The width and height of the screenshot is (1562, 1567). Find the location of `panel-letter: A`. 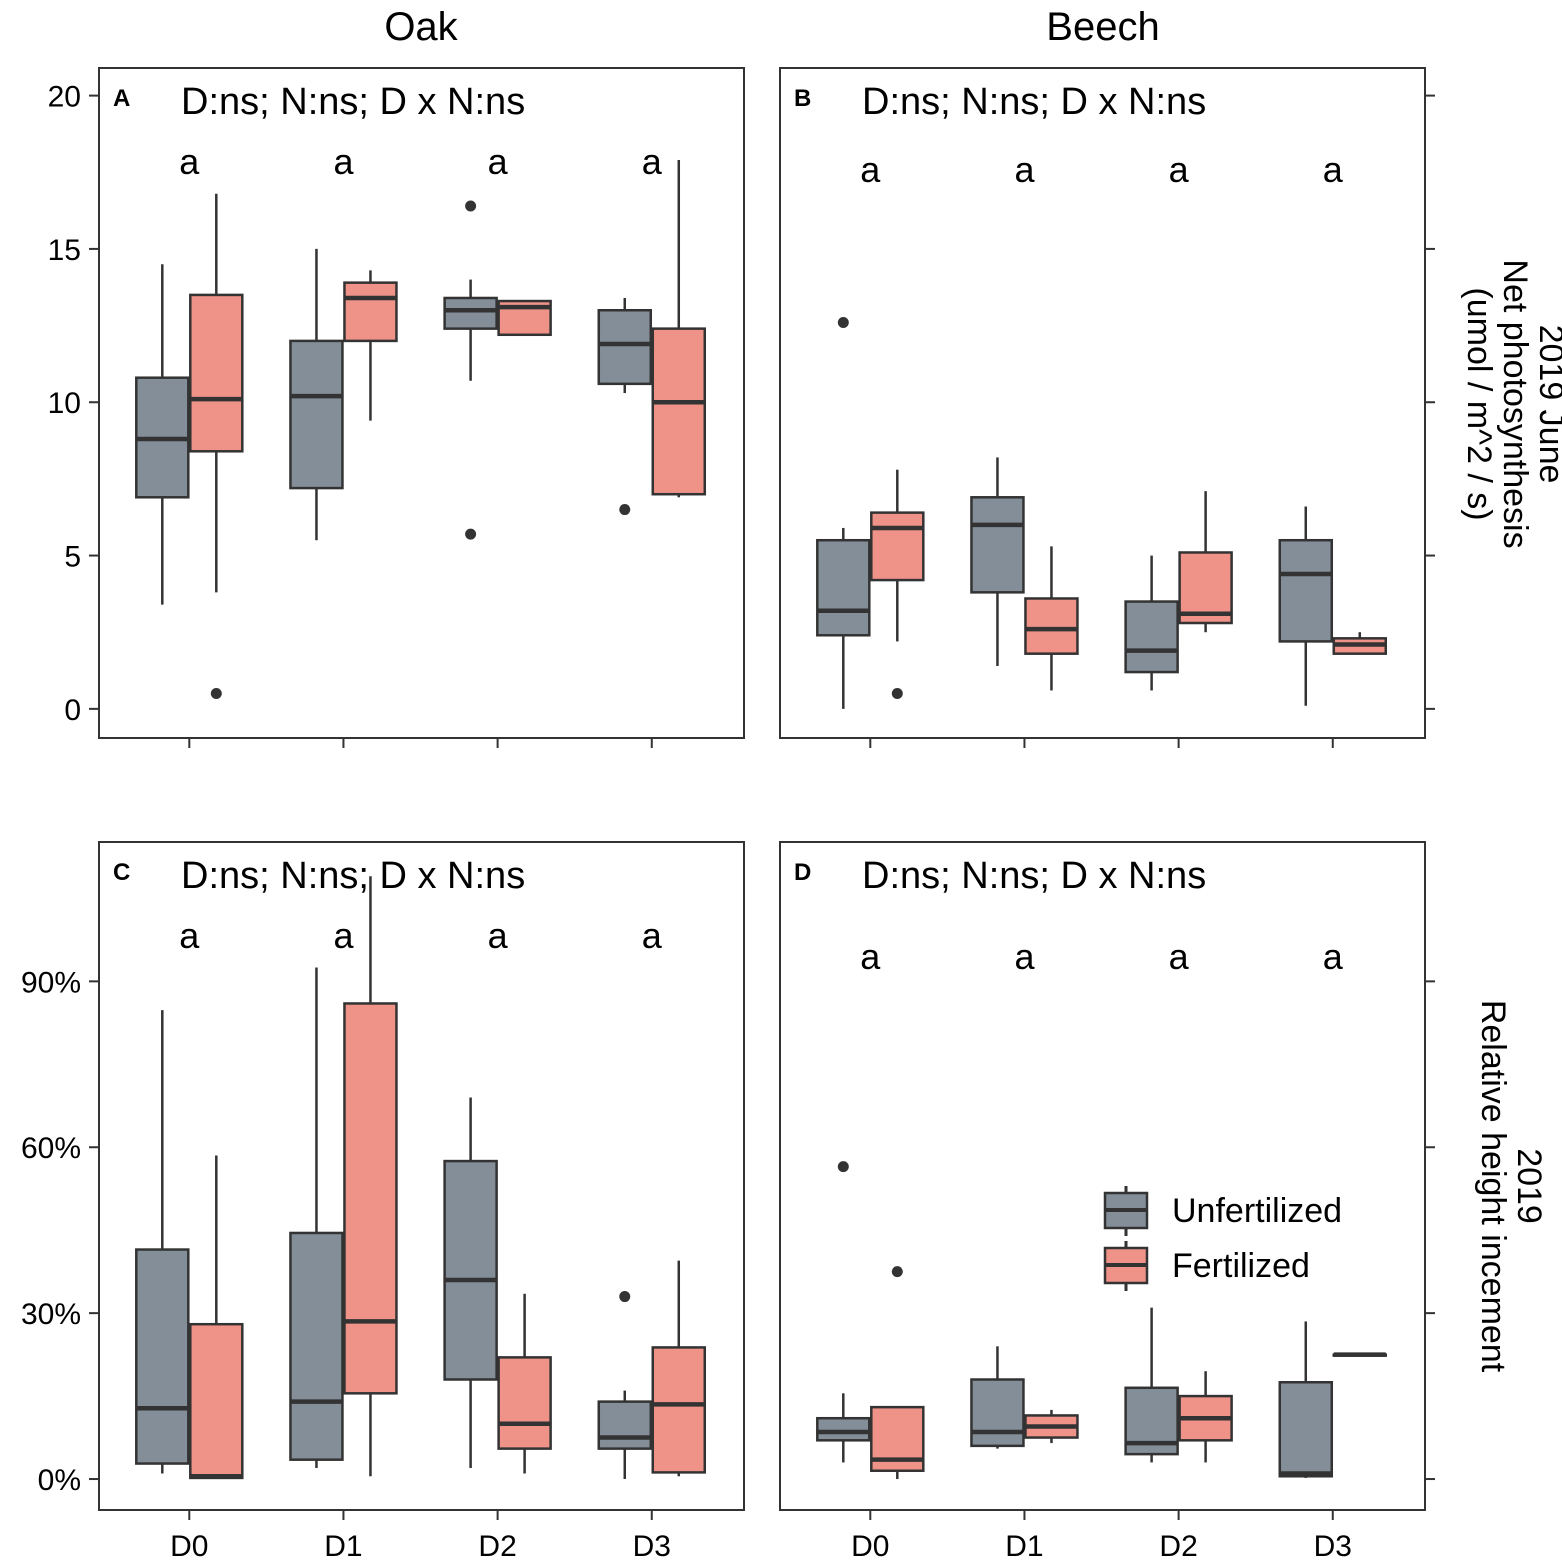

panel-letter: A is located at coordinates (121, 98).